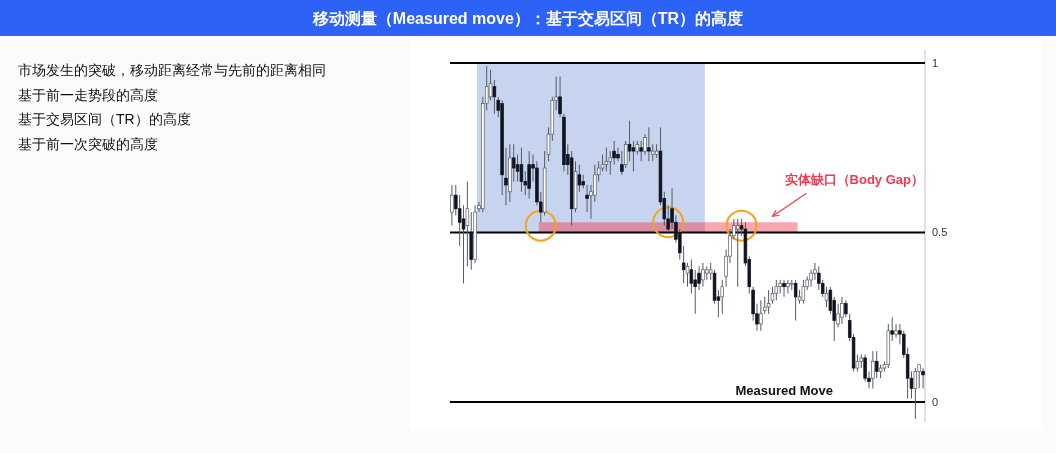  I want to click on title: 移动测量（Measured move）：基于交易区间（TR）的高度, so click(528, 18).